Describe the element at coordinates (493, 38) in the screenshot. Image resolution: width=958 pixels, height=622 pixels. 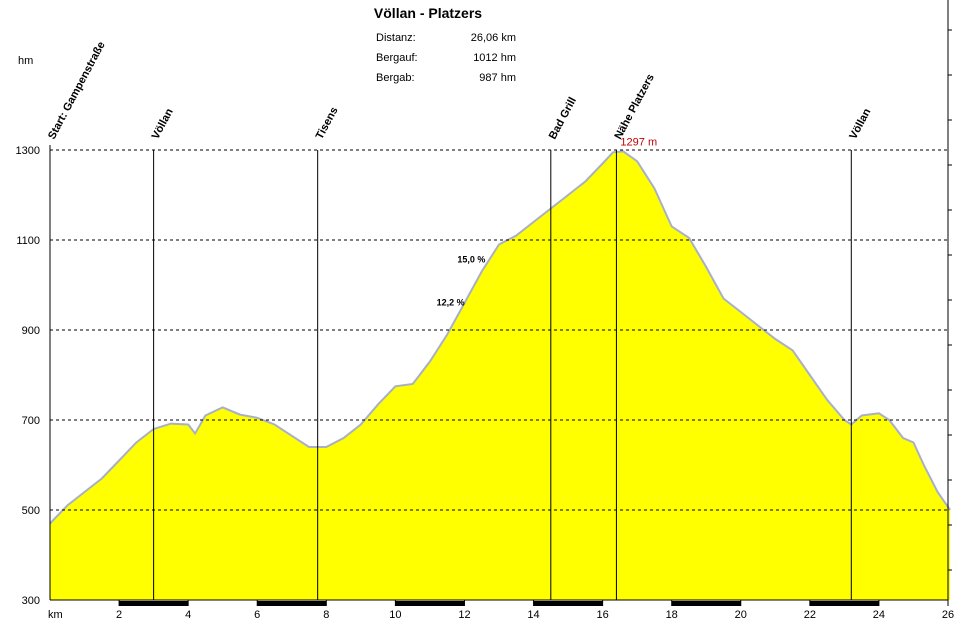
I see `stat-distance-value: 26,06 km` at that location.